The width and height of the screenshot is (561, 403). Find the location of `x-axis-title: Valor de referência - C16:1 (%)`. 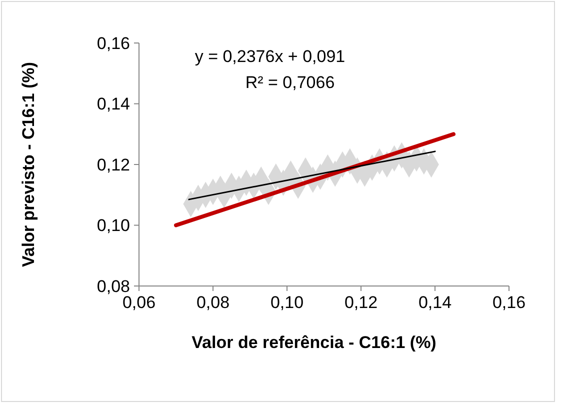

x-axis-title: Valor de referência - C16:1 (%) is located at coordinates (314, 342).